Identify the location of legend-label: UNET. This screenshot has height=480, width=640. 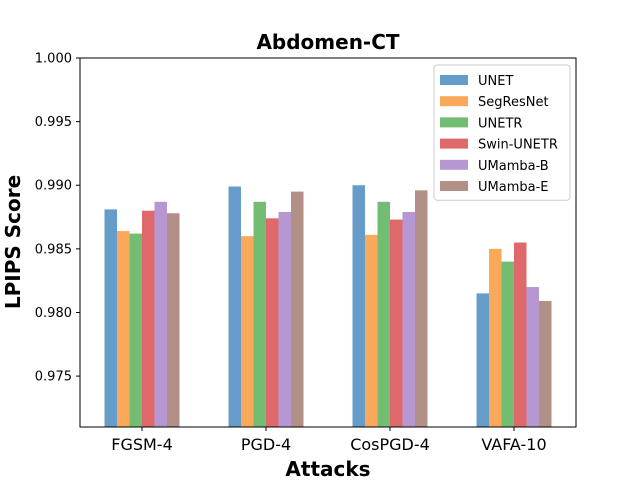
(495, 81).